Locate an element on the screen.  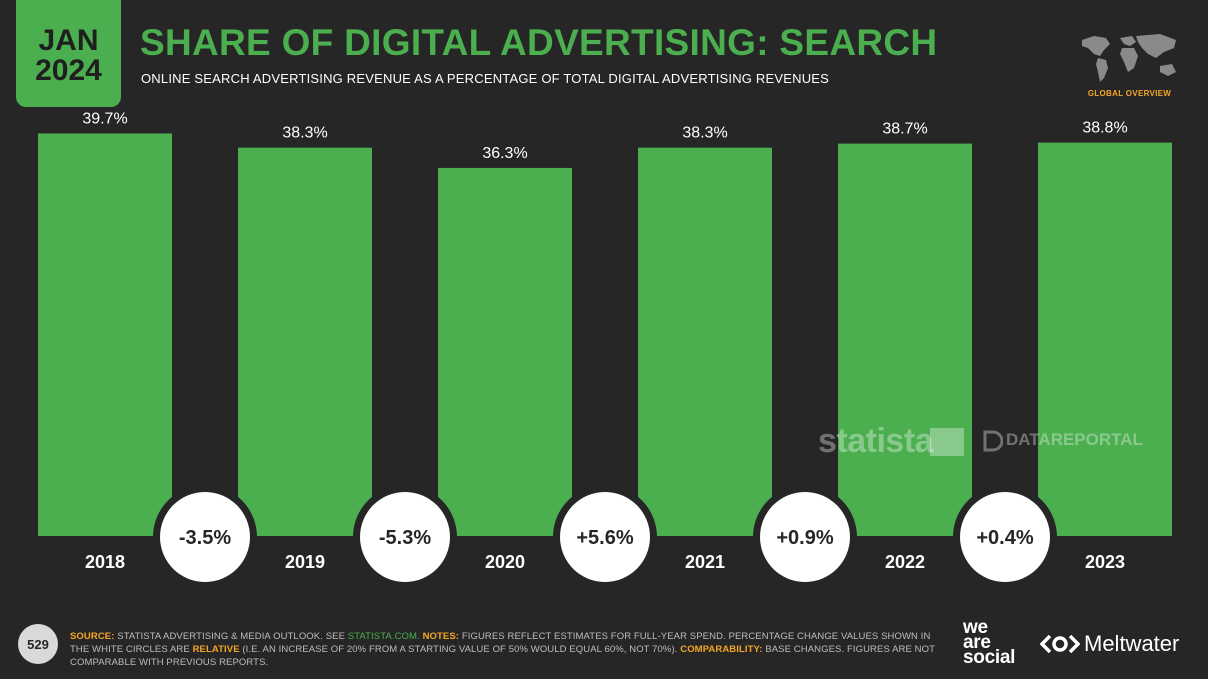
value-label-2022: 38.7% is located at coordinates (904, 129).